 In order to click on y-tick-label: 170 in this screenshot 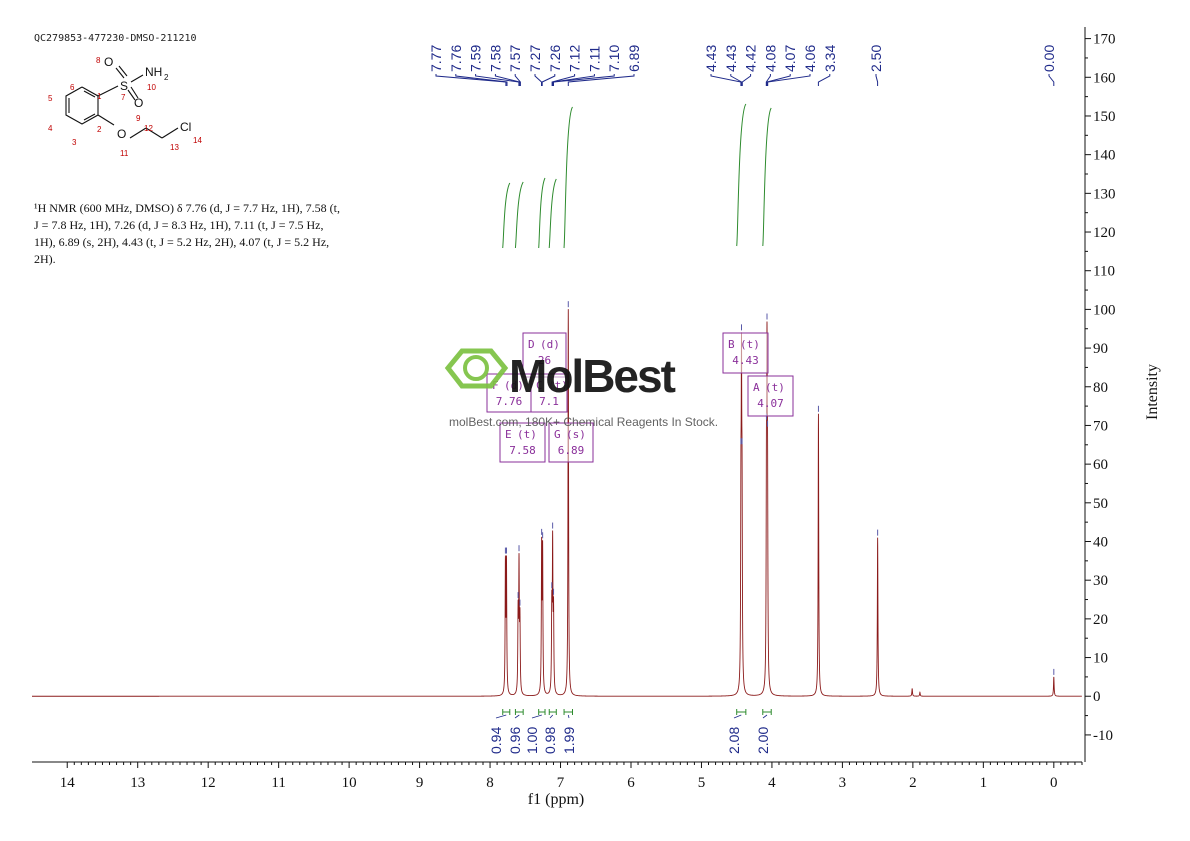, I will do `click(1104, 40)`.